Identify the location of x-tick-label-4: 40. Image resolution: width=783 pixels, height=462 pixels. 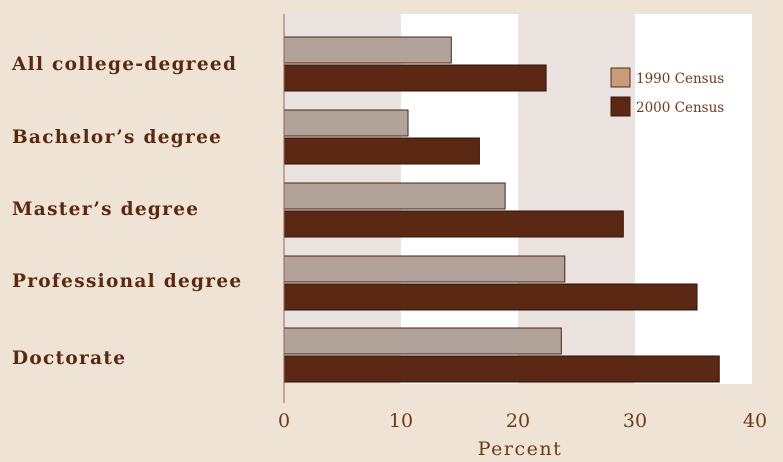
(755, 421).